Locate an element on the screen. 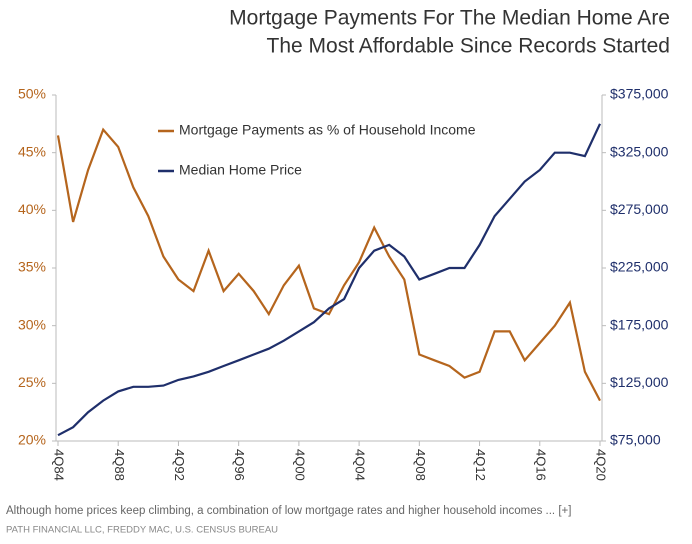 This screenshot has width=692, height=544. y-tick-label: 45% is located at coordinates (32, 151).